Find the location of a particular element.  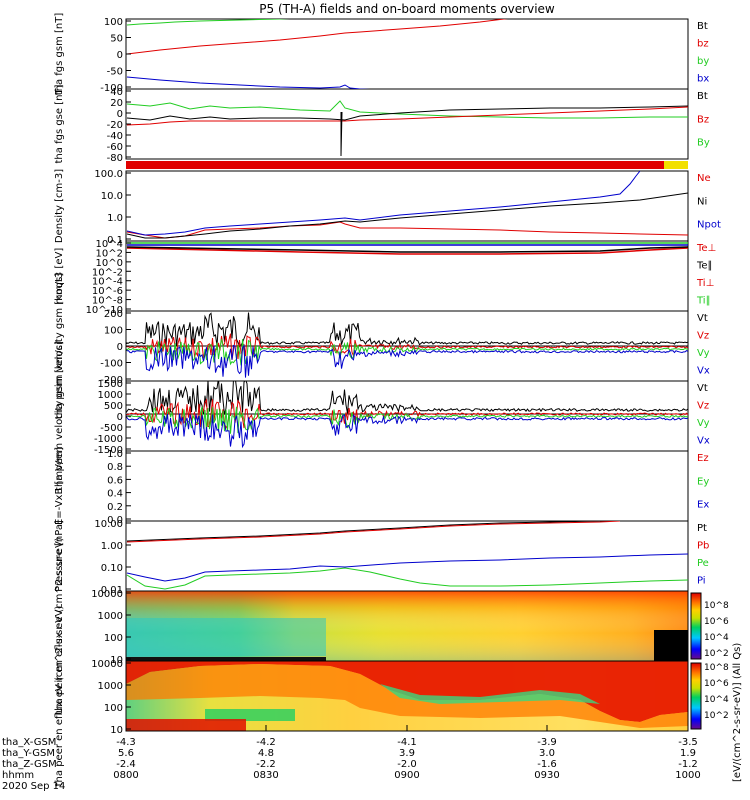

ytick-label-3-0: 10^4 is located at coordinates (109, 244).